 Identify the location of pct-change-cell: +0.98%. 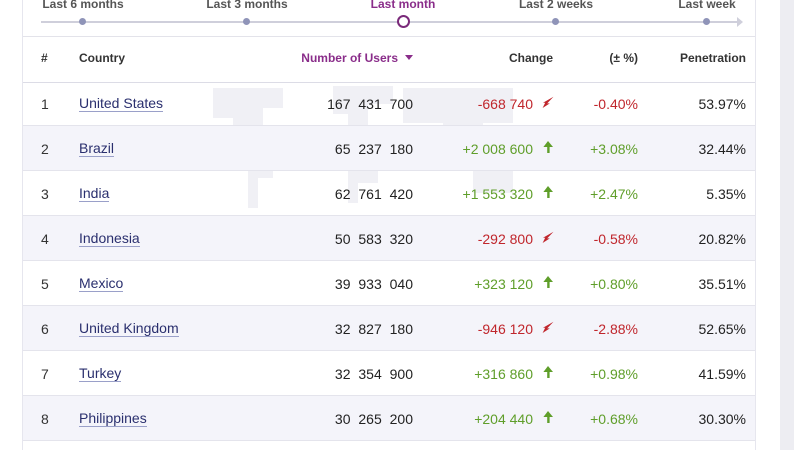
(614, 374).